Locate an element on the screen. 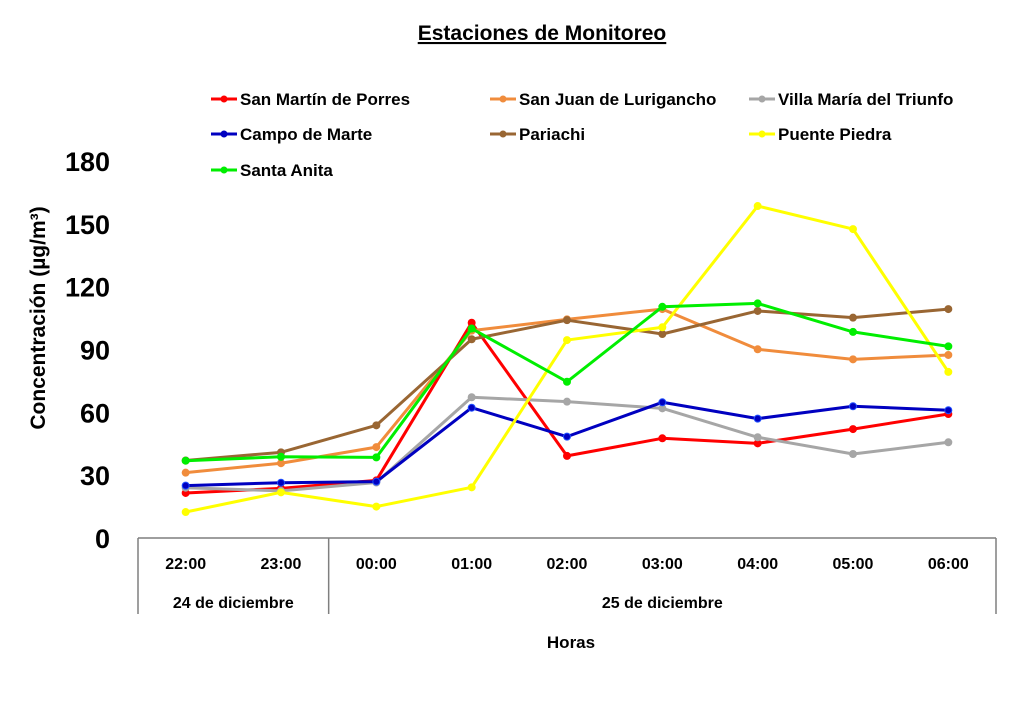  legend-item: San Martín de Porres is located at coordinates (310, 99).